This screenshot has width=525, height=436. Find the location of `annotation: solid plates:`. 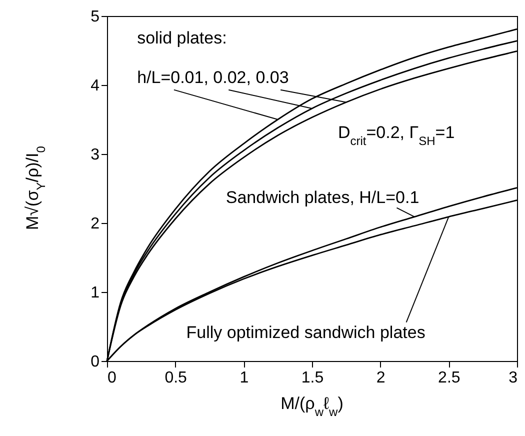

annotation: solid plates: is located at coordinates (182, 38).